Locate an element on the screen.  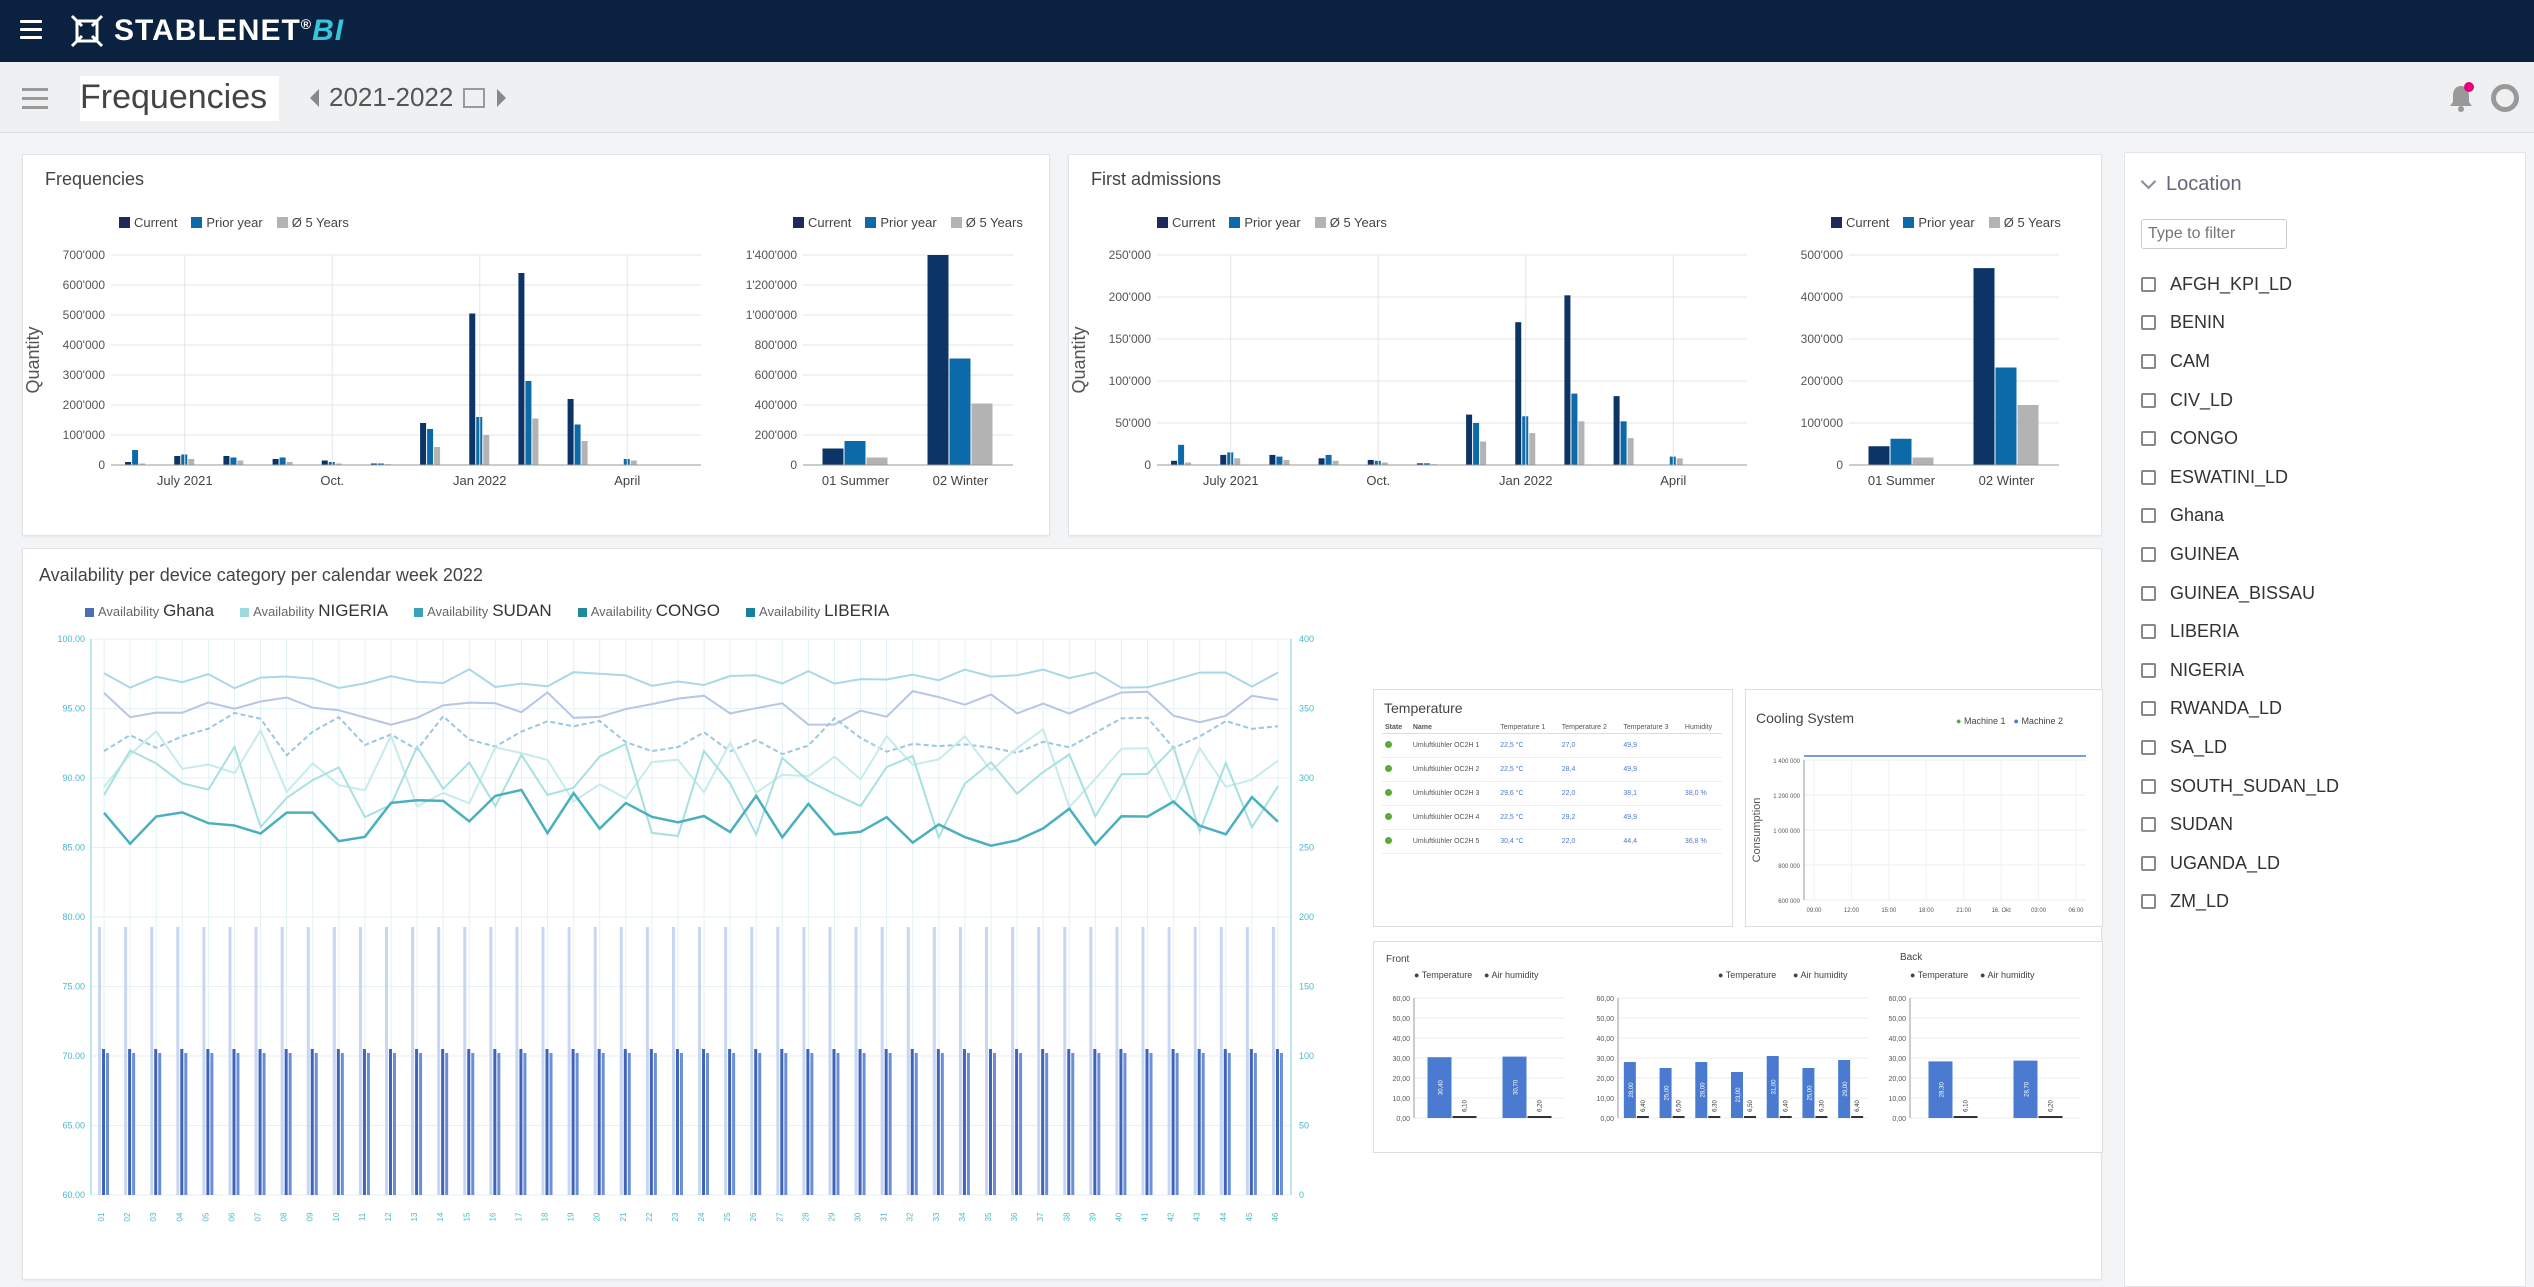
y-tick-label-right: 300 is located at coordinates (1306, 778).